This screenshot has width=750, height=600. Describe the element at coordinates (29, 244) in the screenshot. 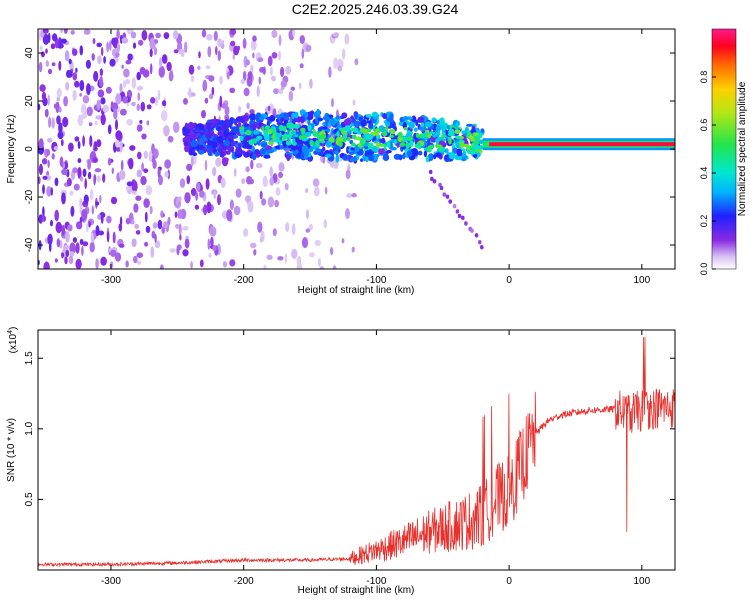

I see `y-tick-label: -40` at that location.